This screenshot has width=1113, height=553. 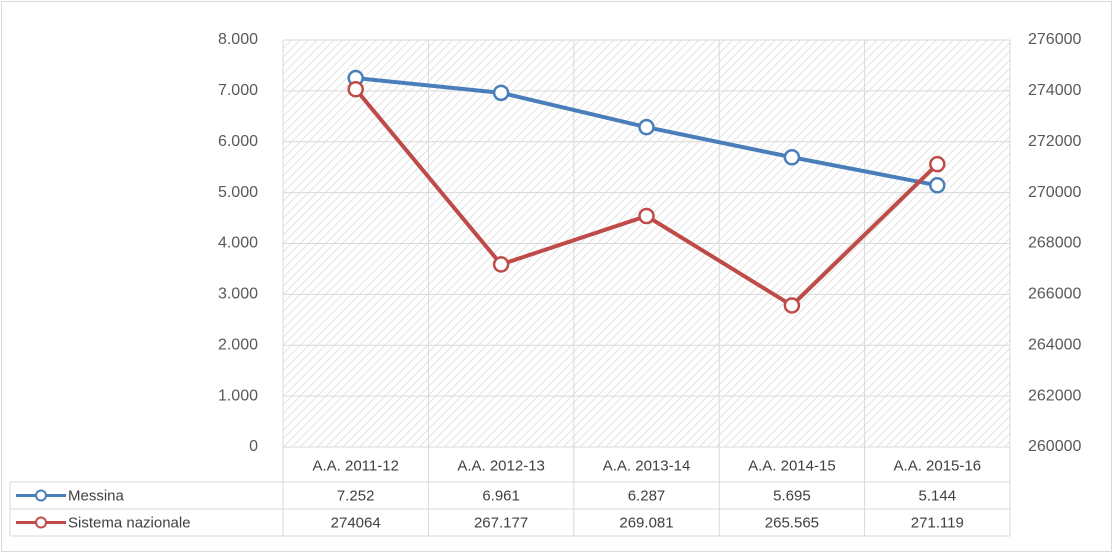 I want to click on y-tick-label: 8.000, so click(x=238, y=39).